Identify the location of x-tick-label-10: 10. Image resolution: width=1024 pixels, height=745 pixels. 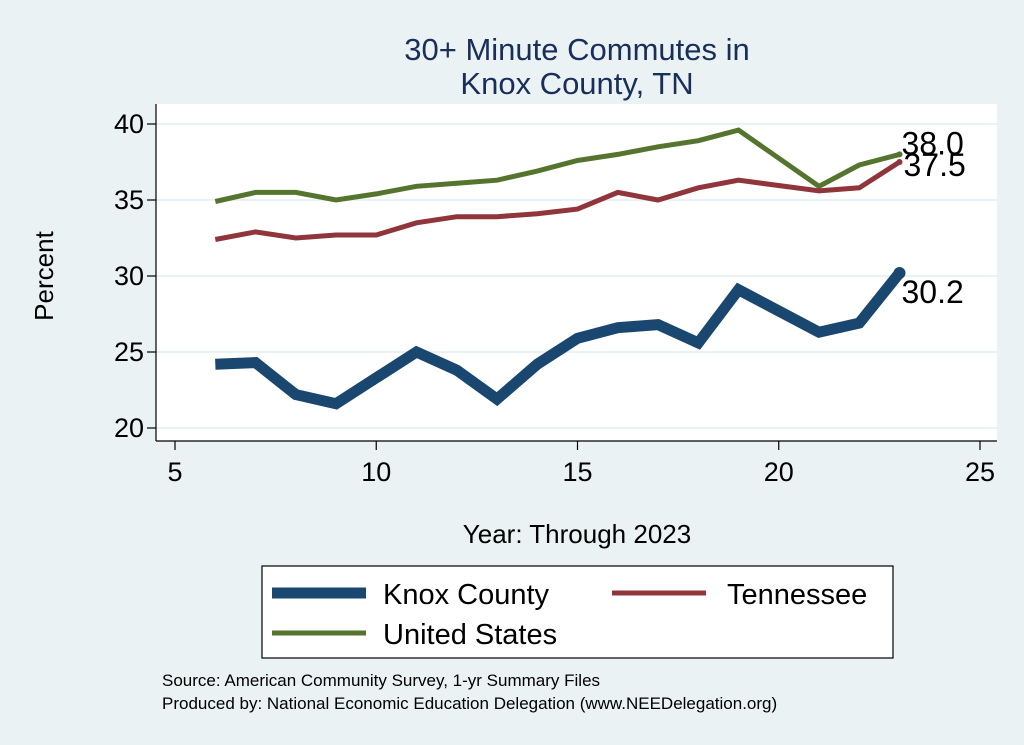
(376, 472).